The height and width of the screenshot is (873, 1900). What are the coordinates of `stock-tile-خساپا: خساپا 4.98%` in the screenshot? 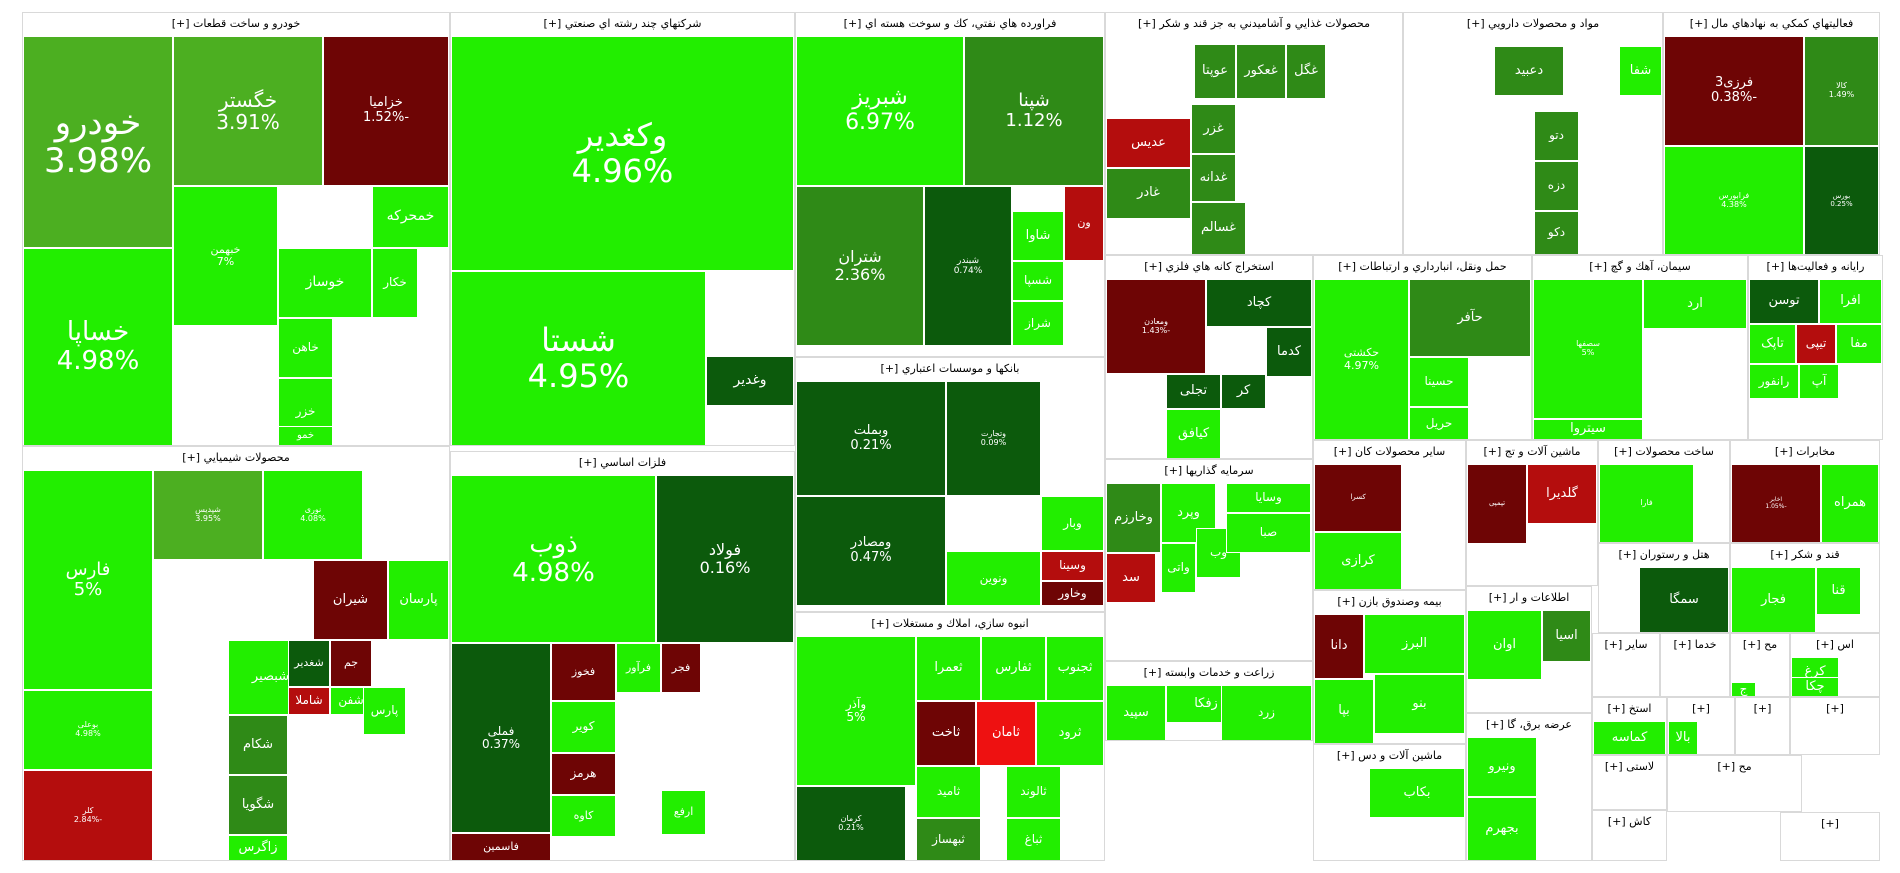 It's located at (98, 346).